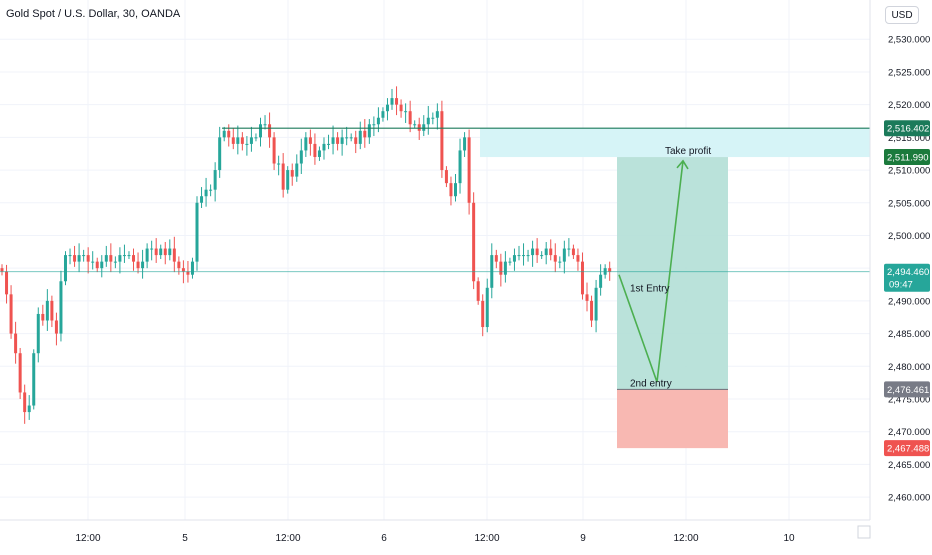 Image resolution: width=932 pixels, height=555 pixels. I want to click on long-position-profit-zone, so click(672, 273).